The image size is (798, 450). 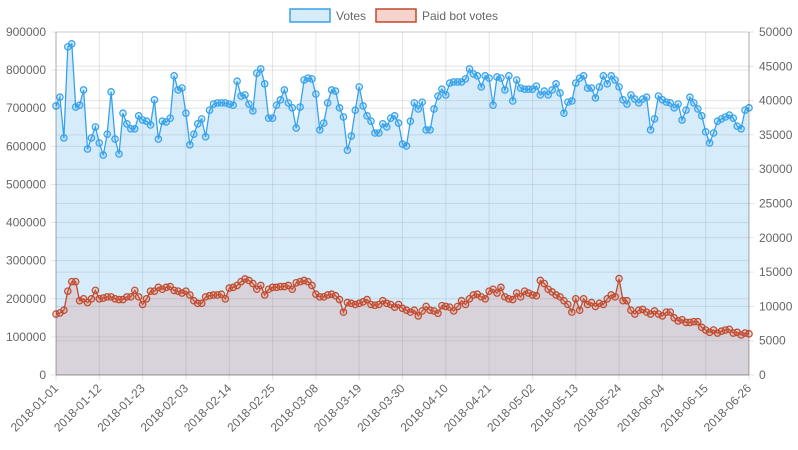 I want to click on legend: Votes Paid bot votes, so click(x=393, y=15).